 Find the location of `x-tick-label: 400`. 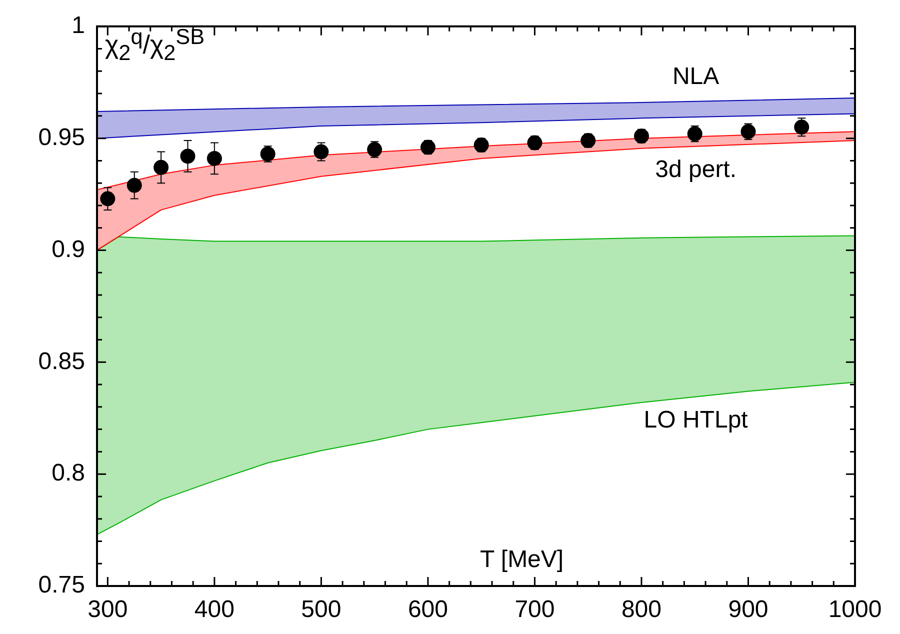

x-tick-label: 400 is located at coordinates (214, 610).